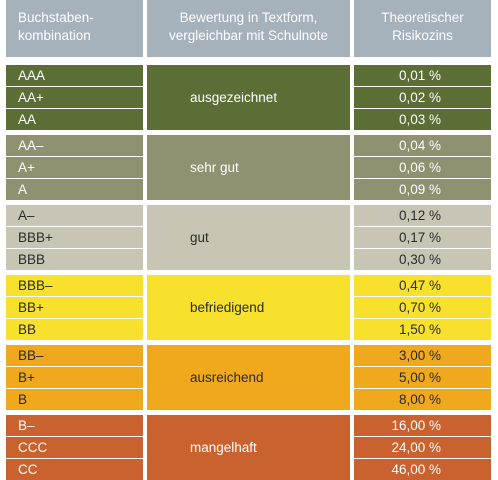 The width and height of the screenshot is (498, 480). What do you see at coordinates (422, 447) in the screenshot?
I see `rate-cell: 24,00 %` at bounding box center [422, 447].